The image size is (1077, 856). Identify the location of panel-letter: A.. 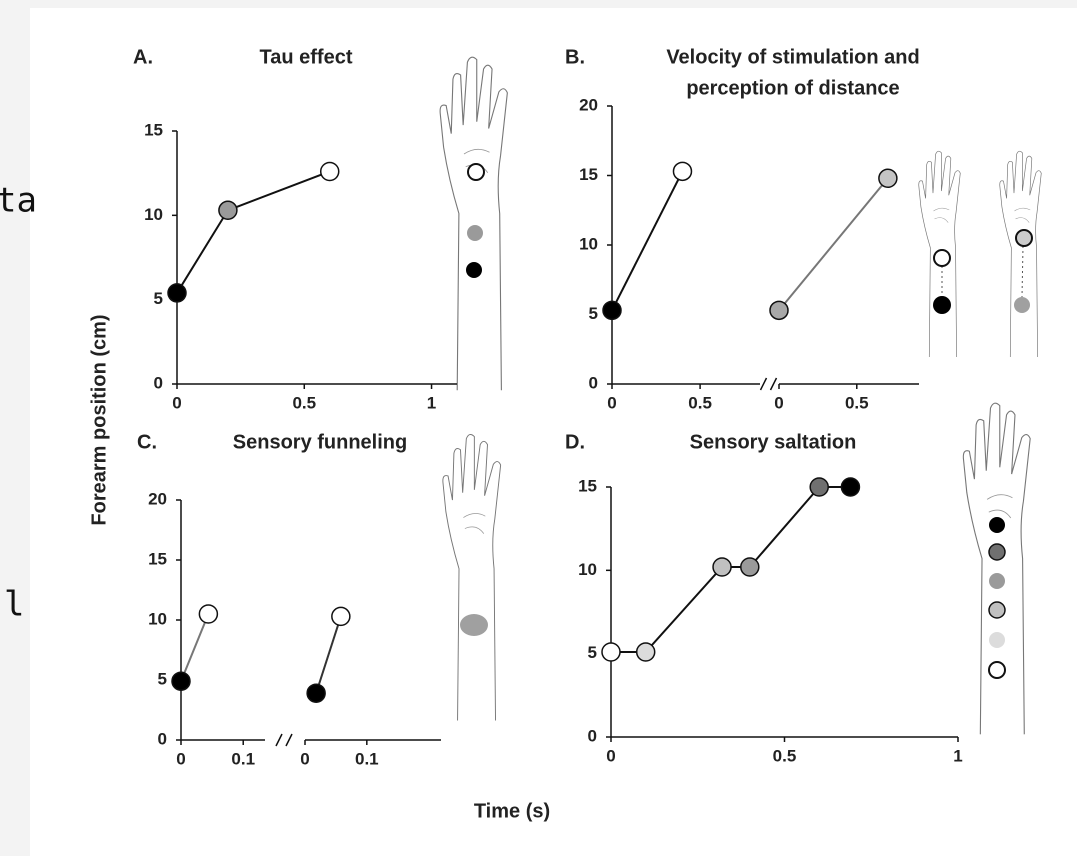
(143, 57).